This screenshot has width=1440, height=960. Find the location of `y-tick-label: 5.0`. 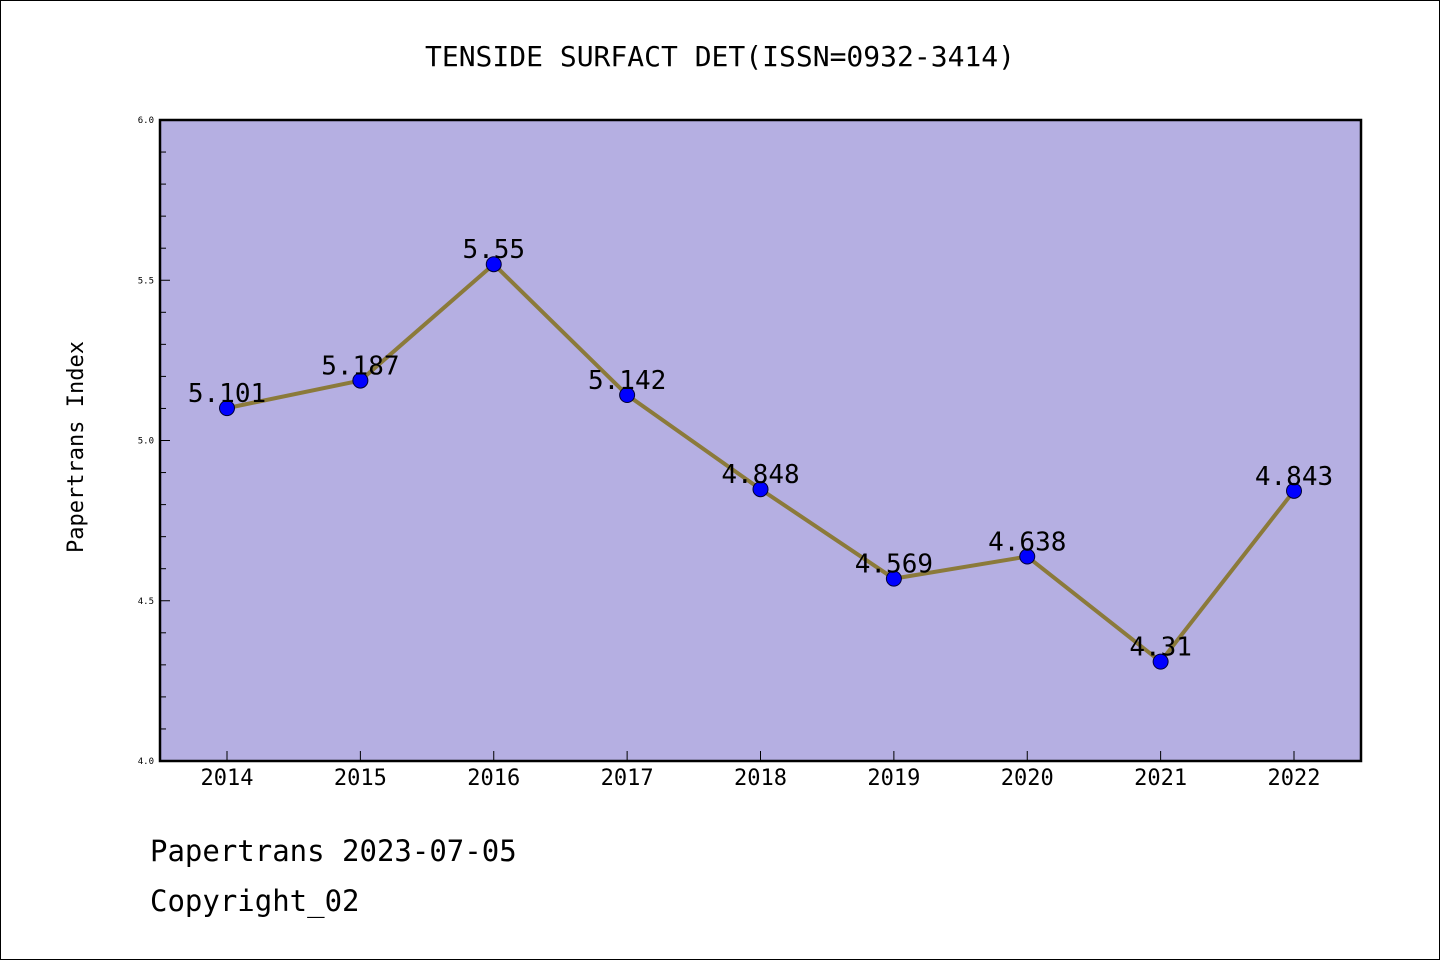

y-tick-label: 5.0 is located at coordinates (146, 442).